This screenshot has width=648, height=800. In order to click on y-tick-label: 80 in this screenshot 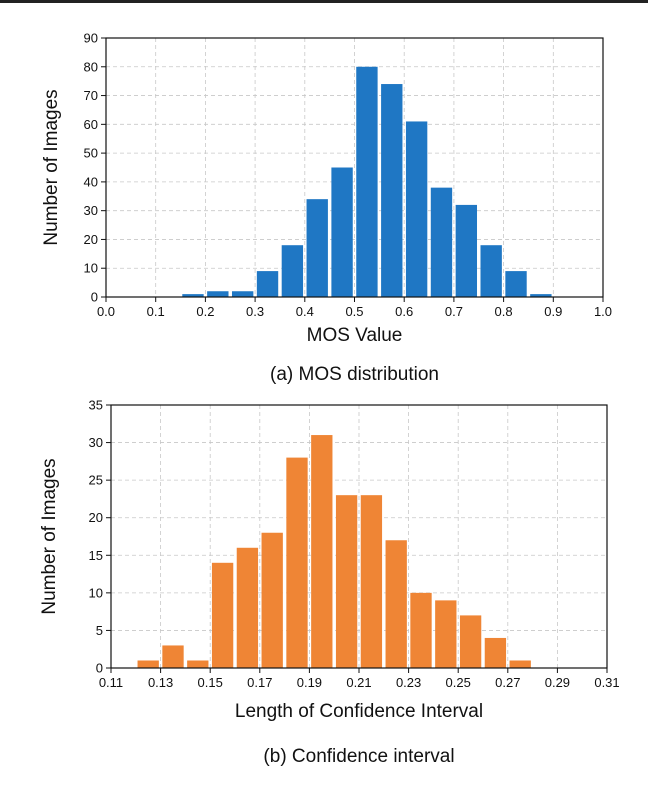, I will do `click(91, 66)`.